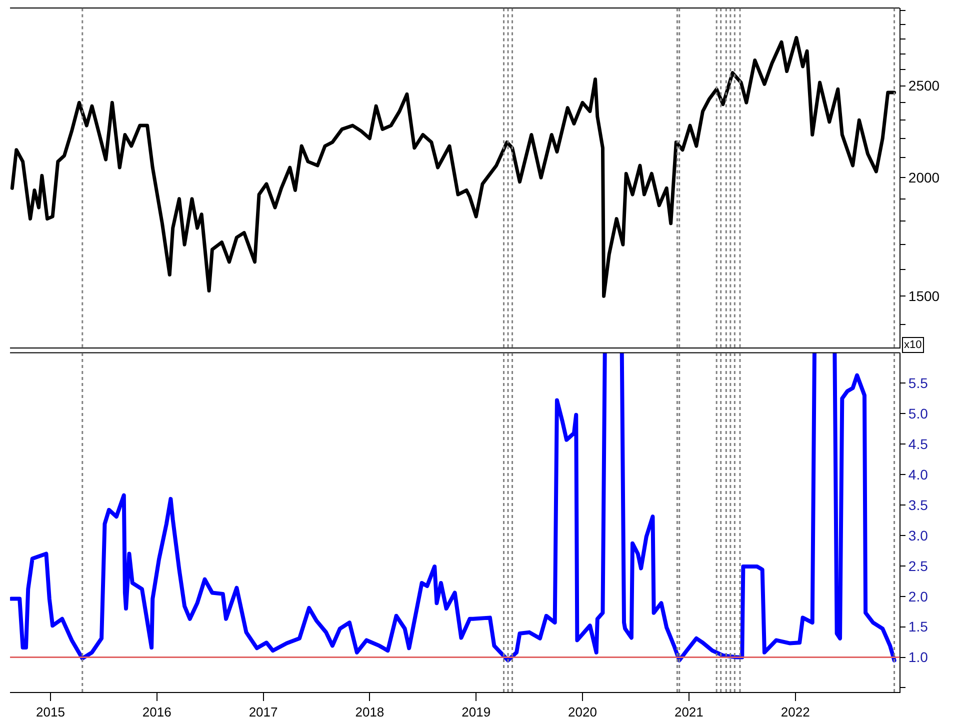 This screenshot has width=955, height=720. I want to click on y-tick-label: 2.5, so click(918, 566).